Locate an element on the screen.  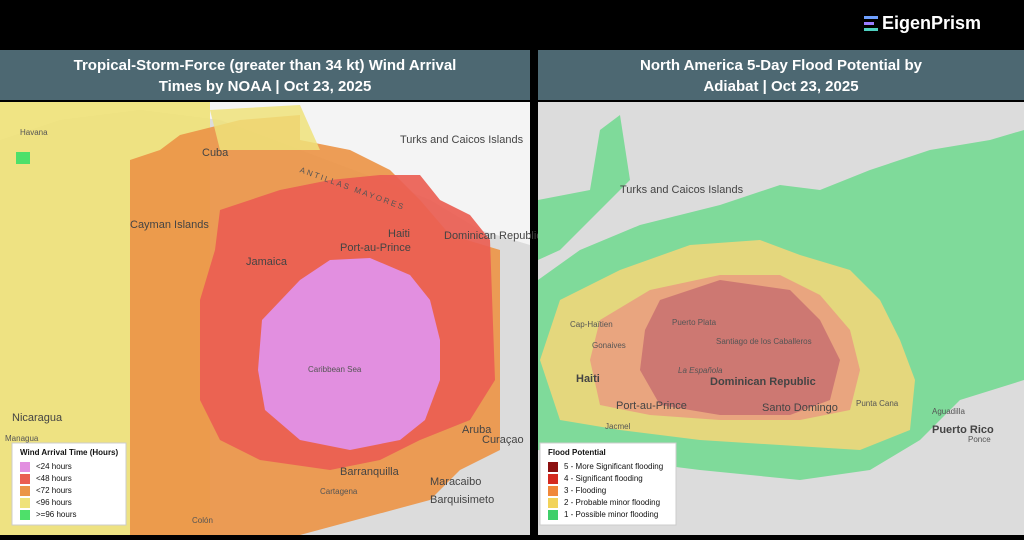
place-label: Punta Cana is located at coordinates (877, 403).